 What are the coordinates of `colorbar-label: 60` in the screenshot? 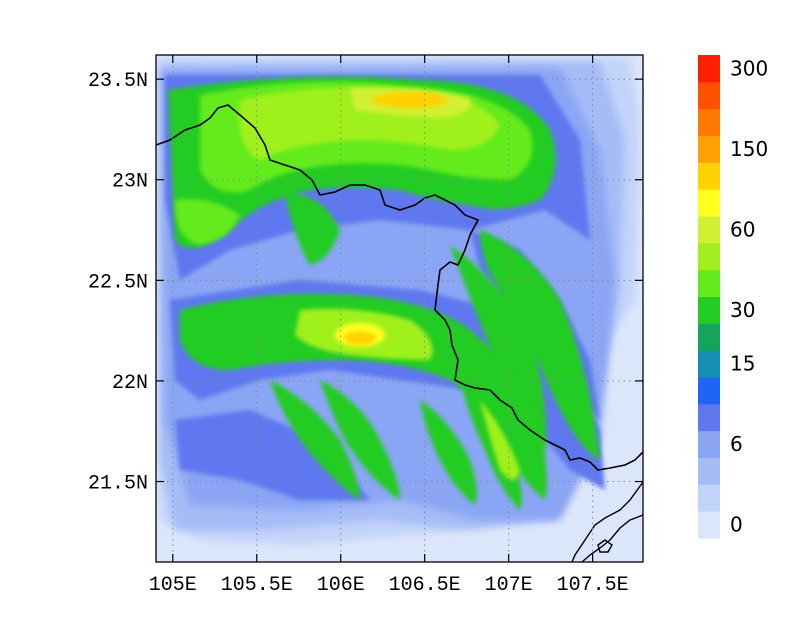 It's located at (742, 229).